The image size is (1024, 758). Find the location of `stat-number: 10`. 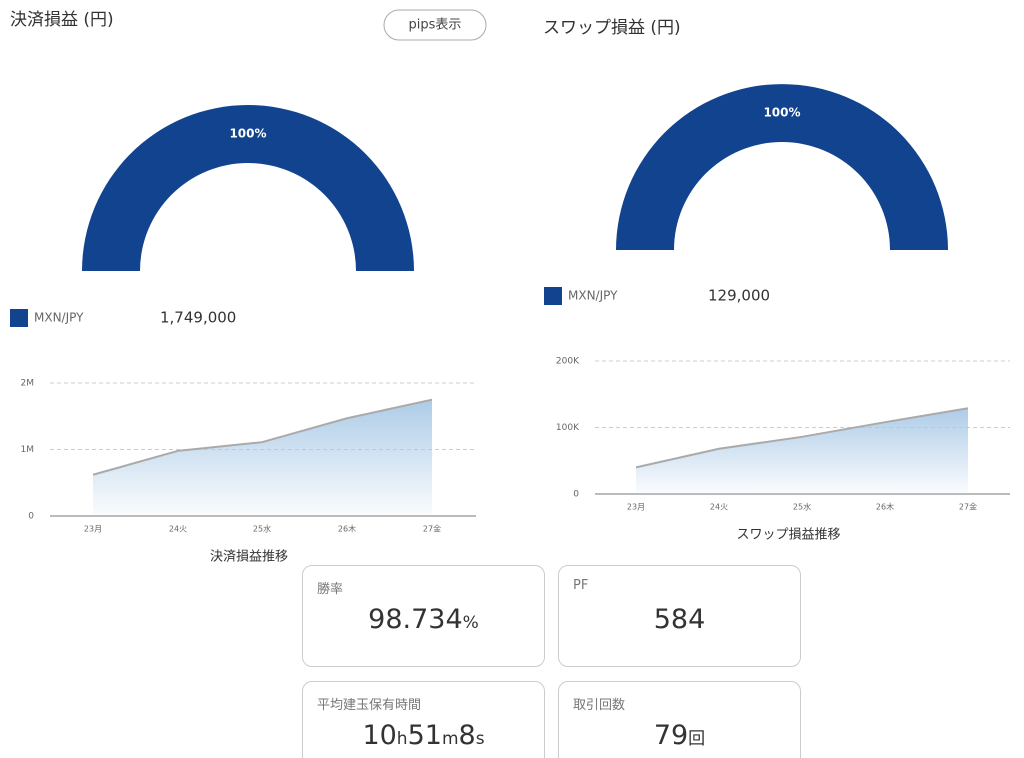

stat-number: 10 is located at coordinates (379, 735).